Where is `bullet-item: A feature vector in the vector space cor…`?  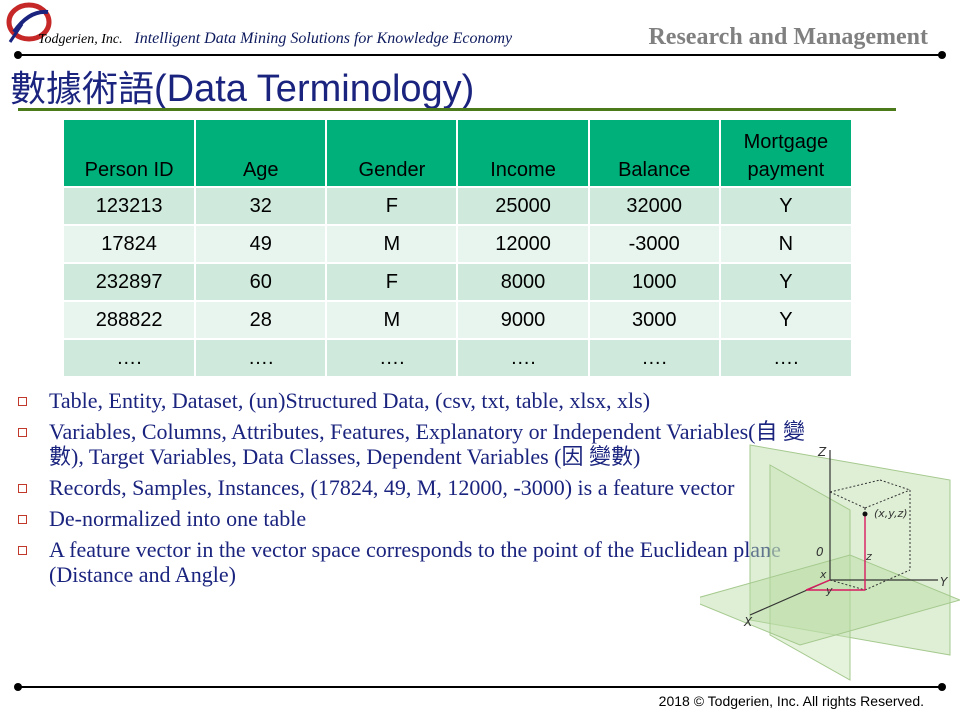 bullet-item: A feature vector in the vector space cor… is located at coordinates (403, 562).